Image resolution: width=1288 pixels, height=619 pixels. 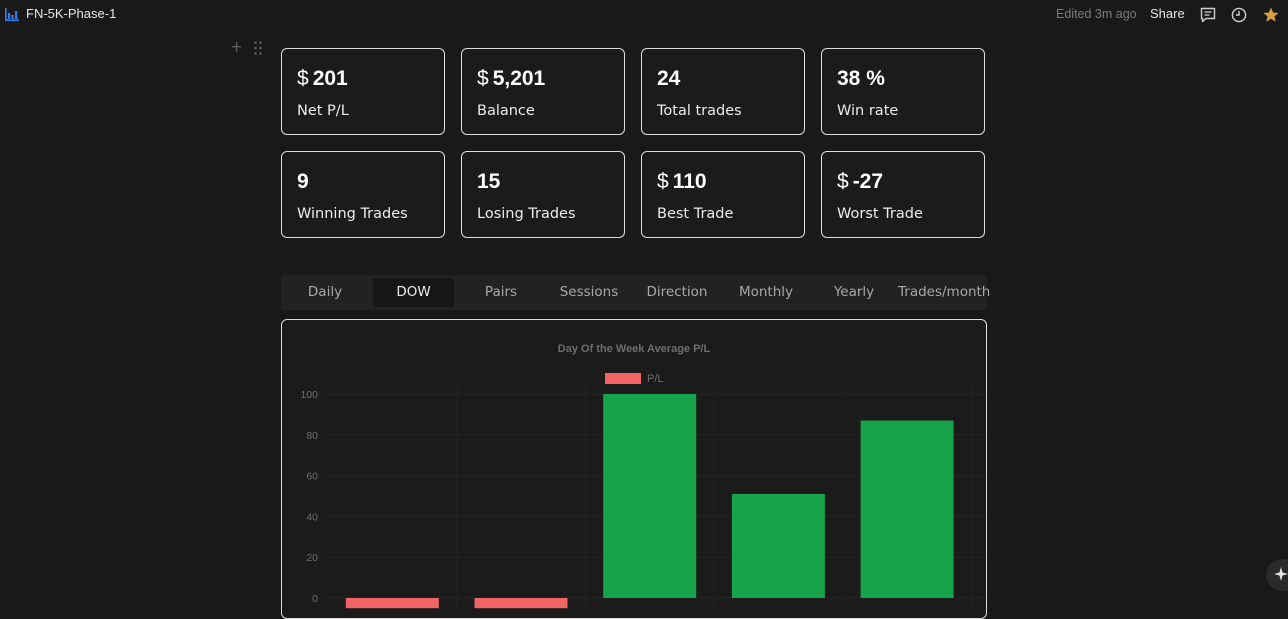 I want to click on tab-direction: Direction, so click(x=677, y=292).